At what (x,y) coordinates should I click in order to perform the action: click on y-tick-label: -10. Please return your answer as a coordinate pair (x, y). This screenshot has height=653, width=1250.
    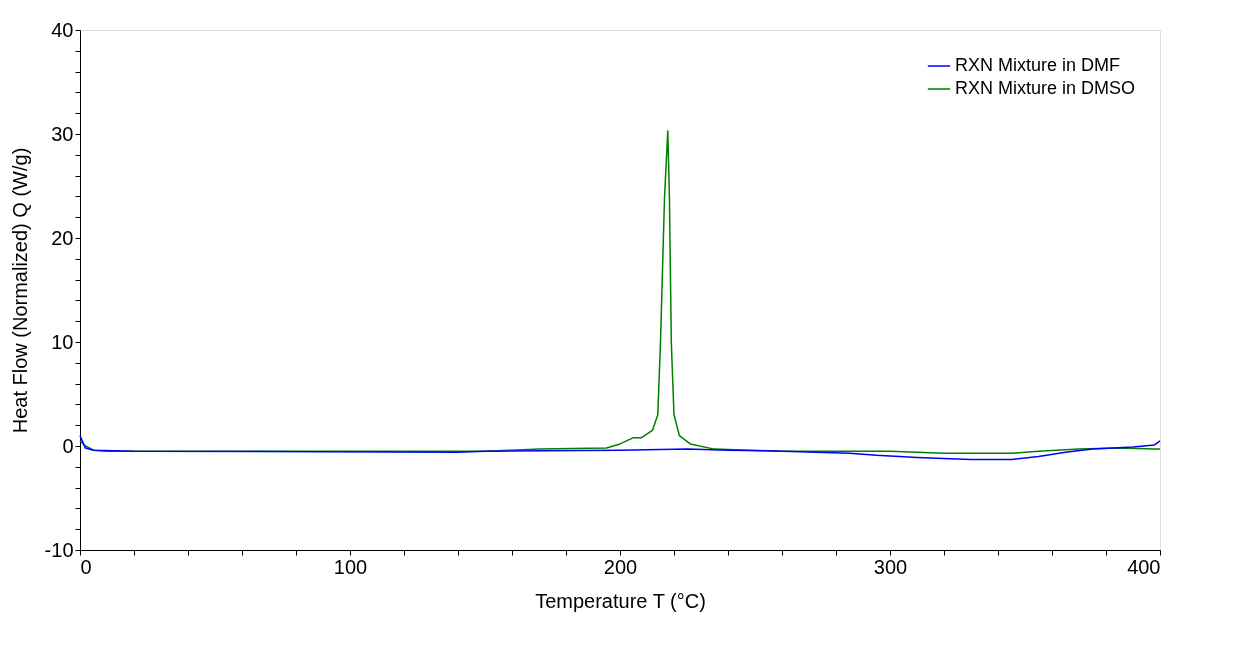
    Looking at the image, I should click on (59, 549).